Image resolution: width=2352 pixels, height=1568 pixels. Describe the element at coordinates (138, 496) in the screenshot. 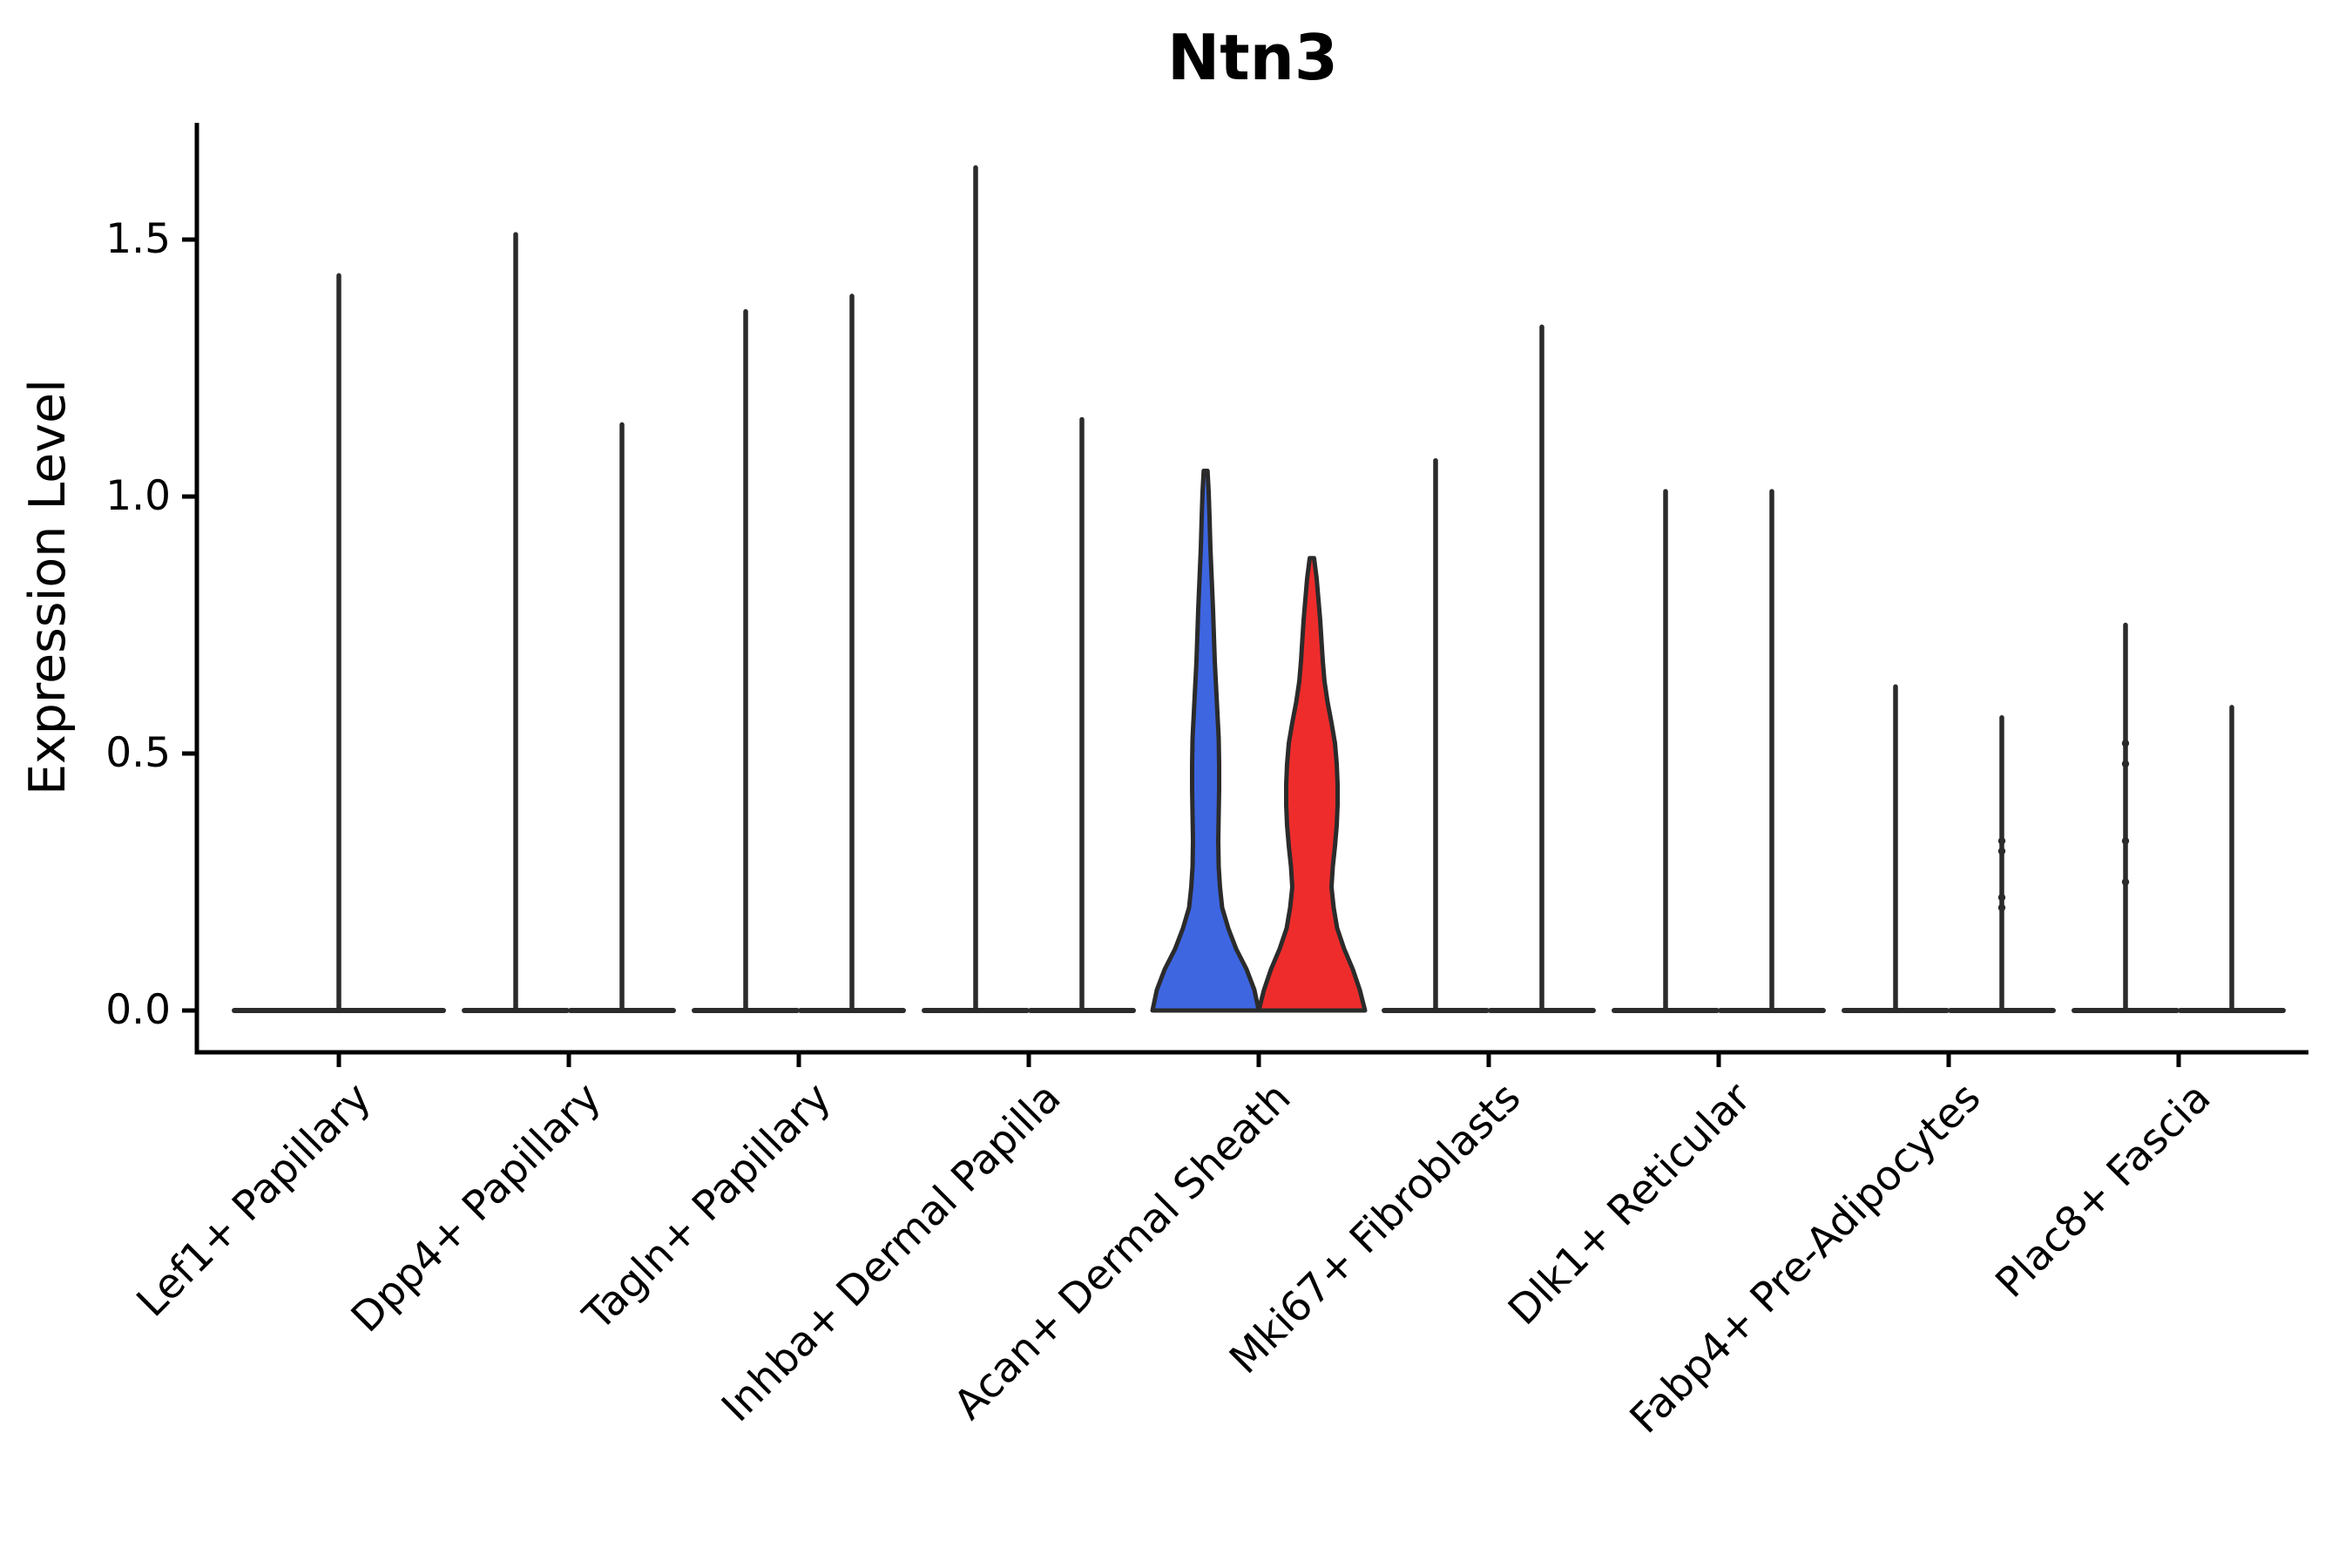

I see `ytick-label-1.0: 1.0` at that location.